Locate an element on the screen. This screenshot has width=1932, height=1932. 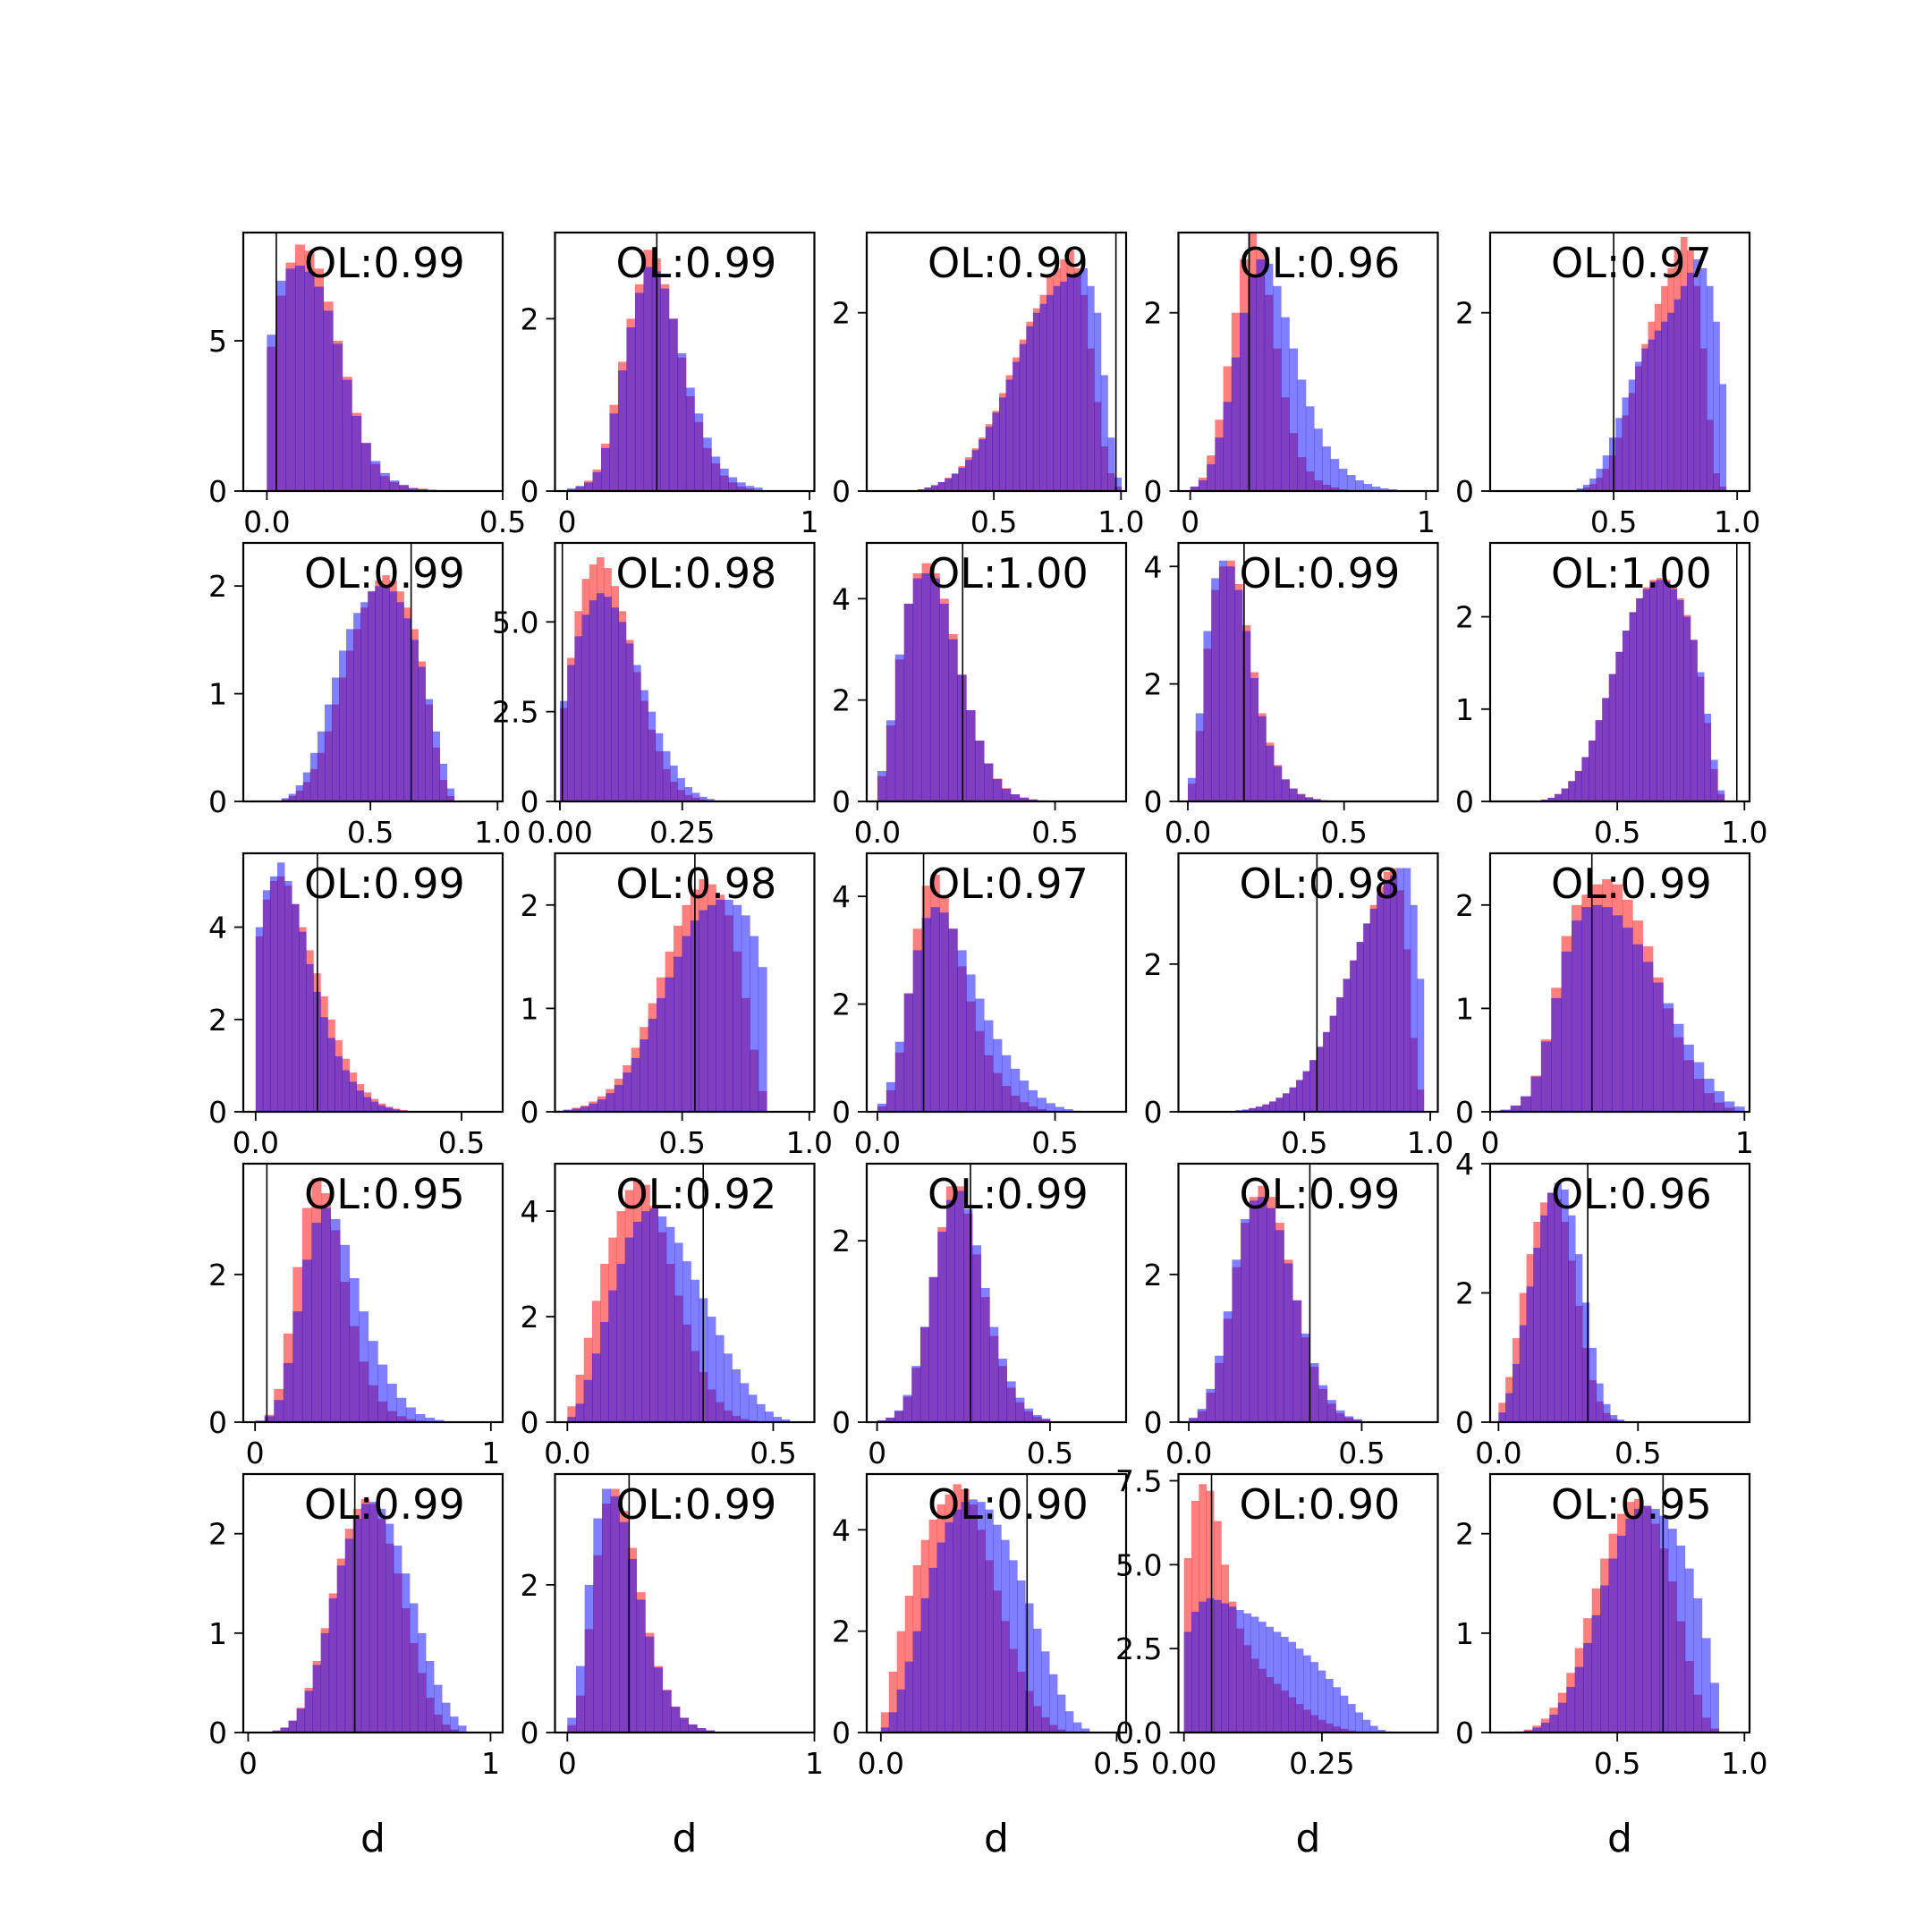
subplot-r5-c3: 0.0 0.5 0 2 4 OL:0.90 is located at coordinates (986, 1626).